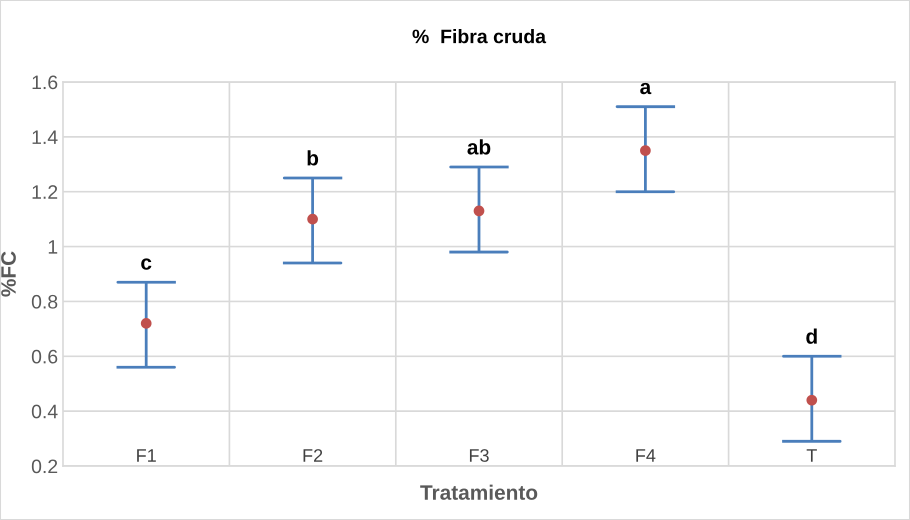 This screenshot has height=520, width=910. Describe the element at coordinates (8, 274) in the screenshot. I see `y-axis-title: %FC` at that location.